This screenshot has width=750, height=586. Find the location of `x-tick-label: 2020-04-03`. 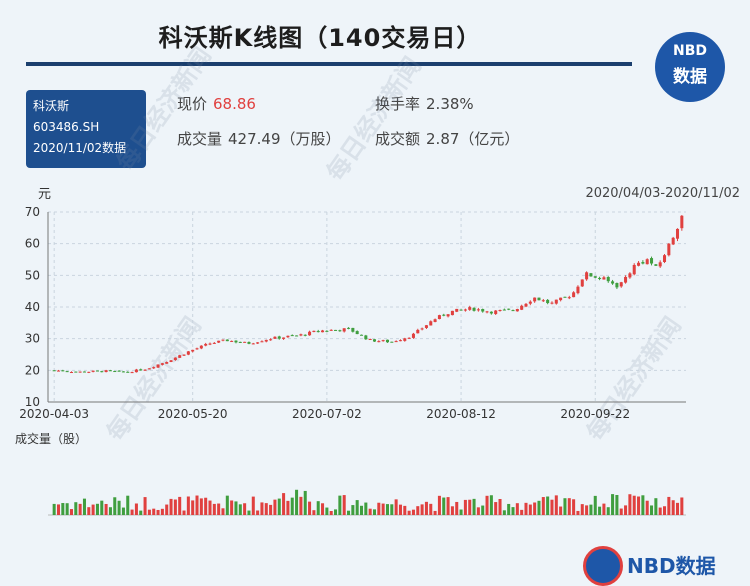

x-tick-label: 2020-04-03 is located at coordinates (54, 414).